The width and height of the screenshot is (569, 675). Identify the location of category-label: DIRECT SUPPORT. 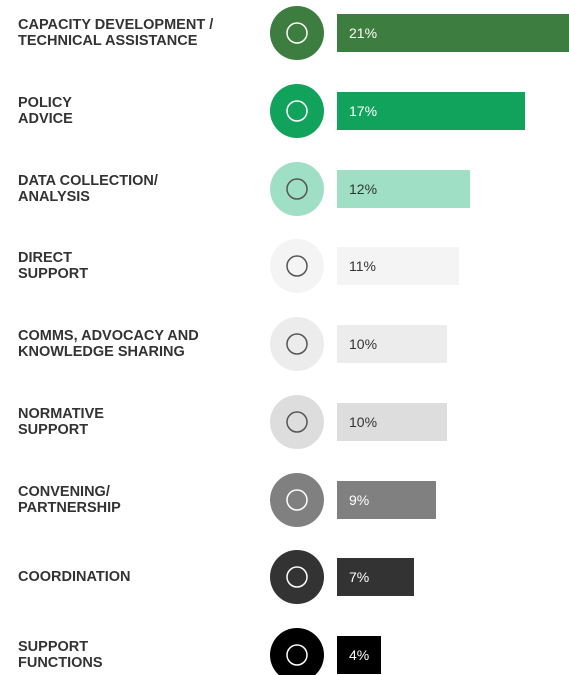
(53, 266).